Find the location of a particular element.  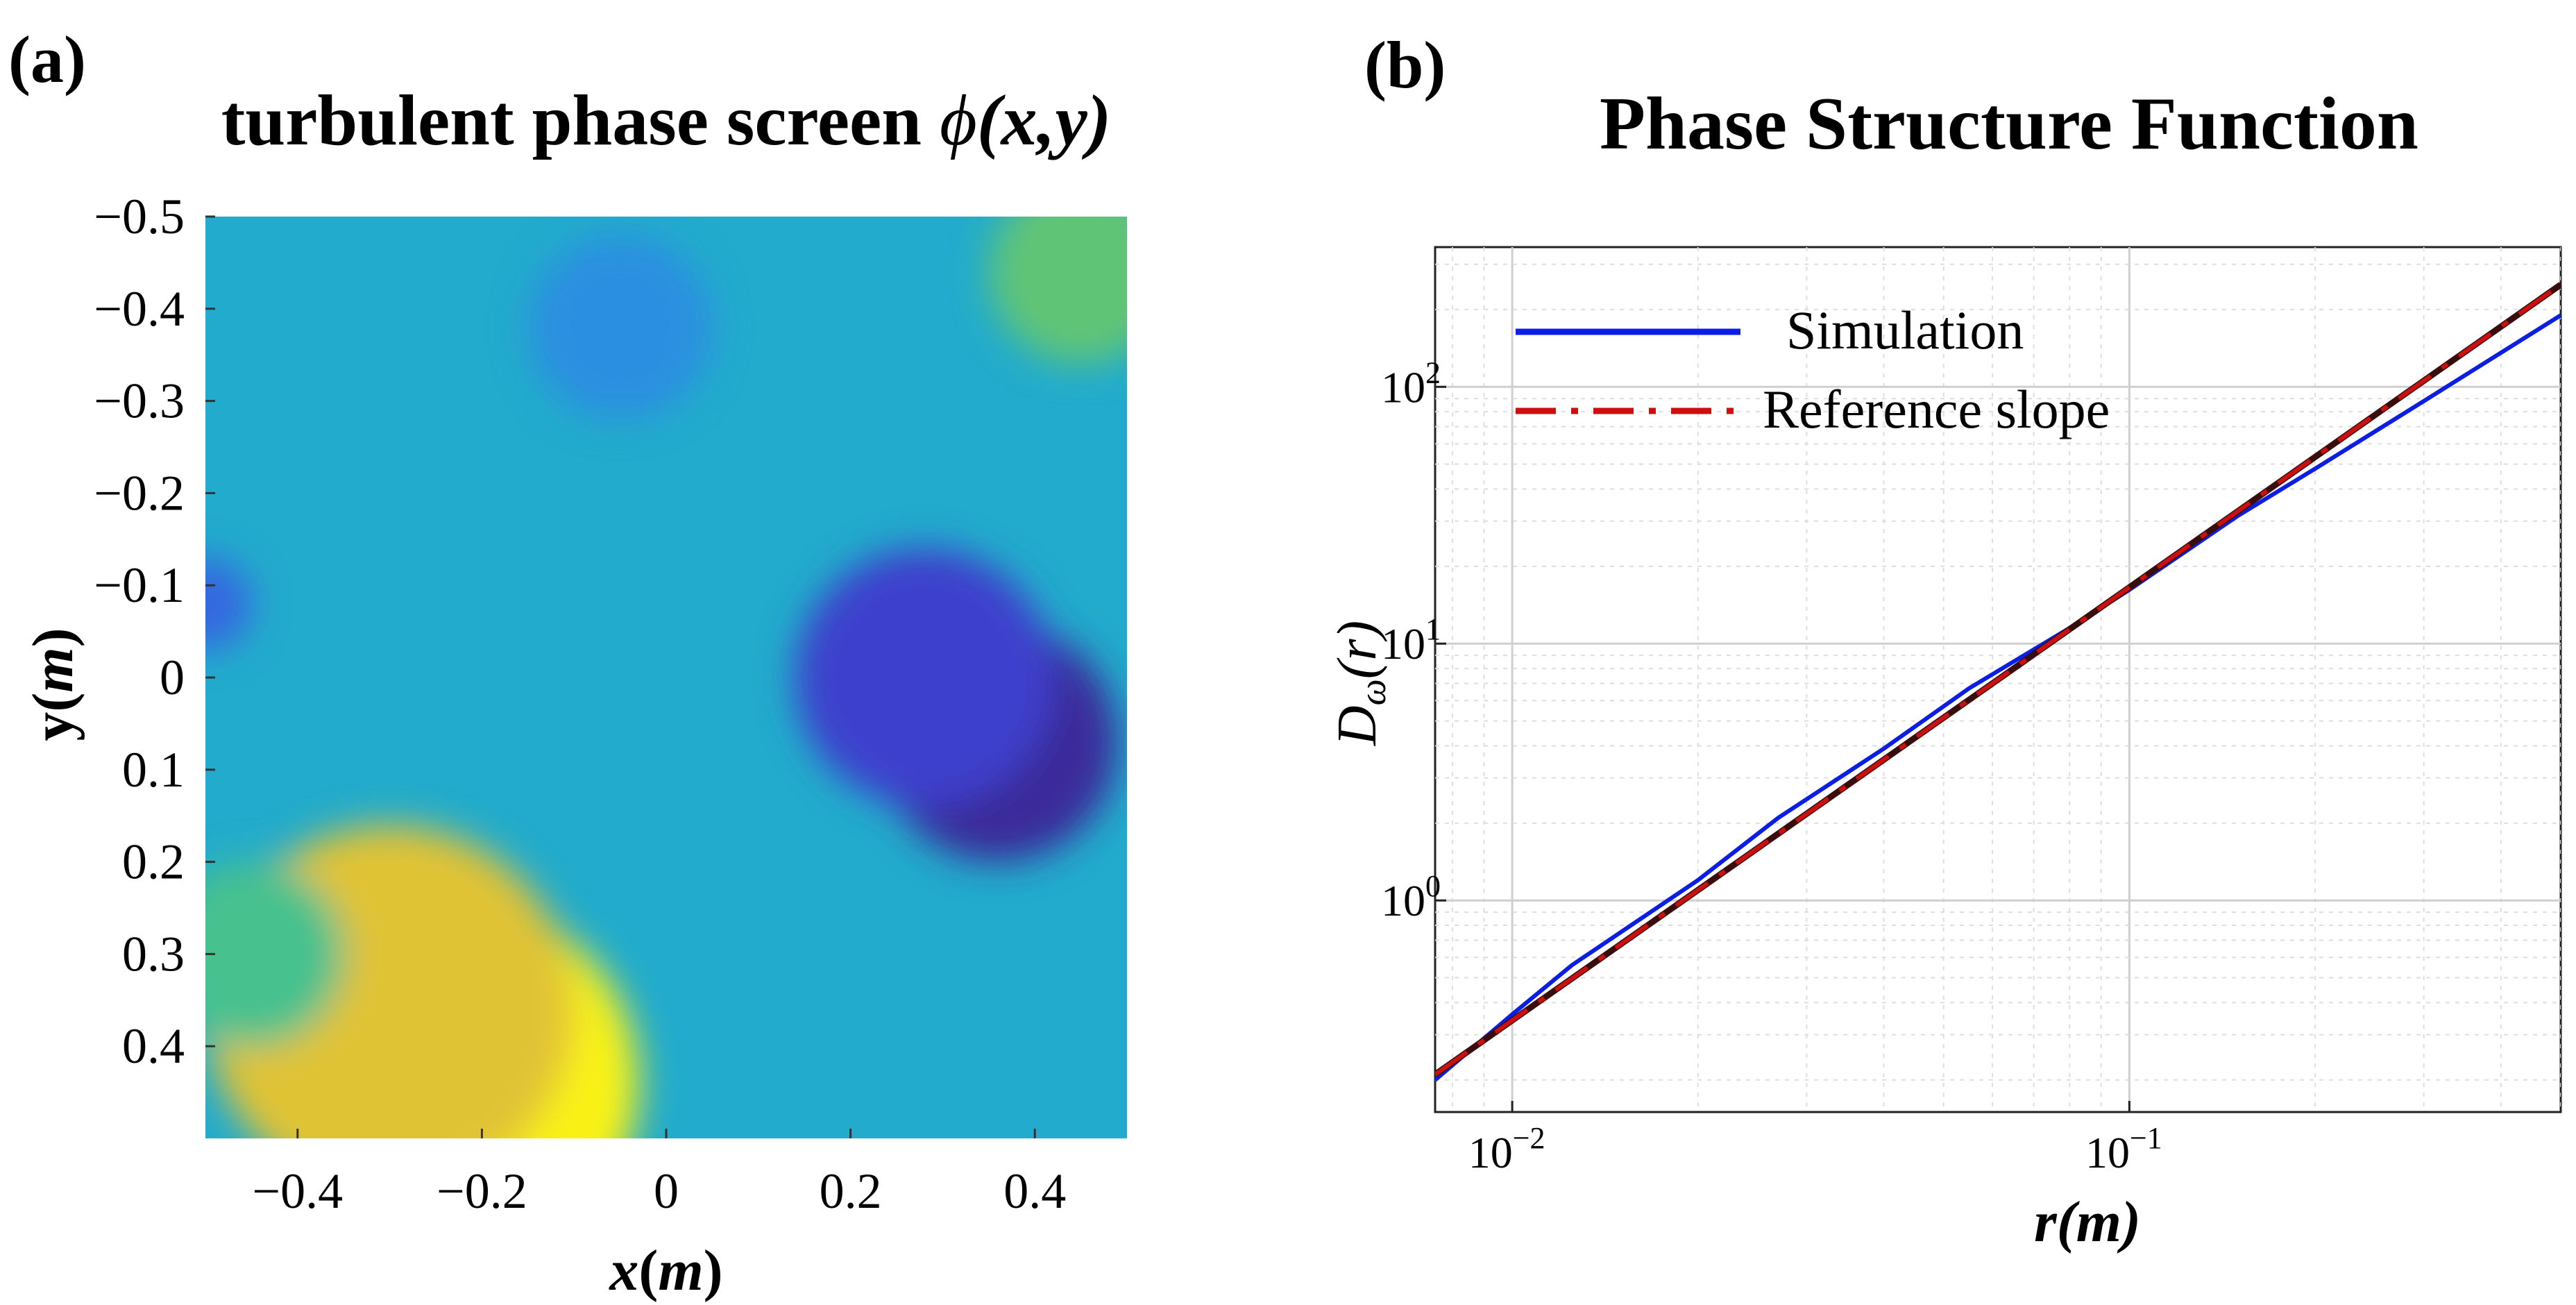

x-tick-label-a: −0.2 is located at coordinates (482, 1191).